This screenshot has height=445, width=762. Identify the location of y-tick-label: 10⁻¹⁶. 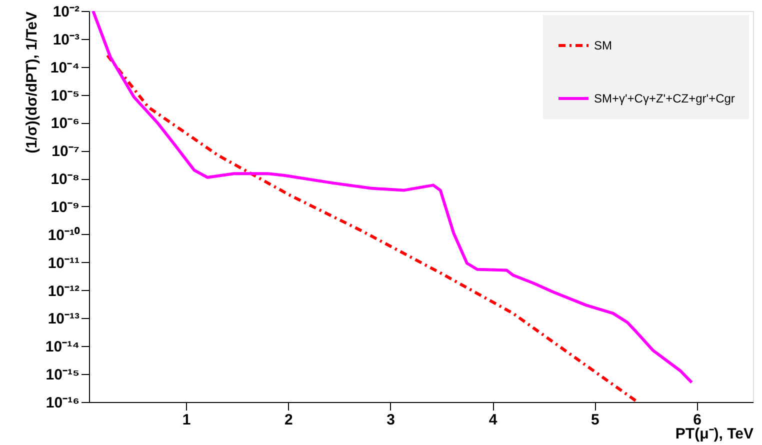
(63, 403).